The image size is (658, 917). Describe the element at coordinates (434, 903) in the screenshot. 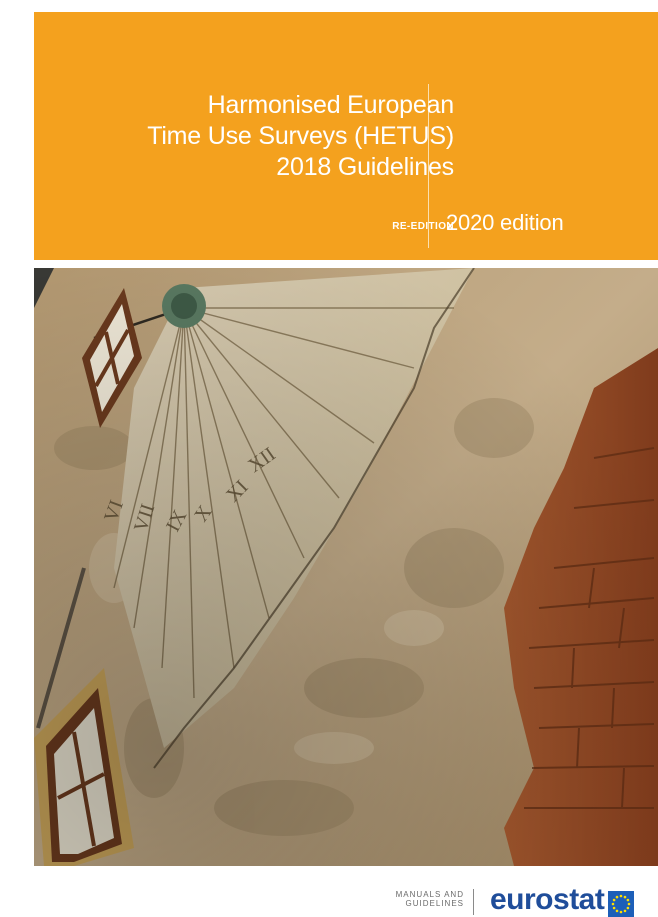

I see `series-line-2: GUIDELINES` at that location.